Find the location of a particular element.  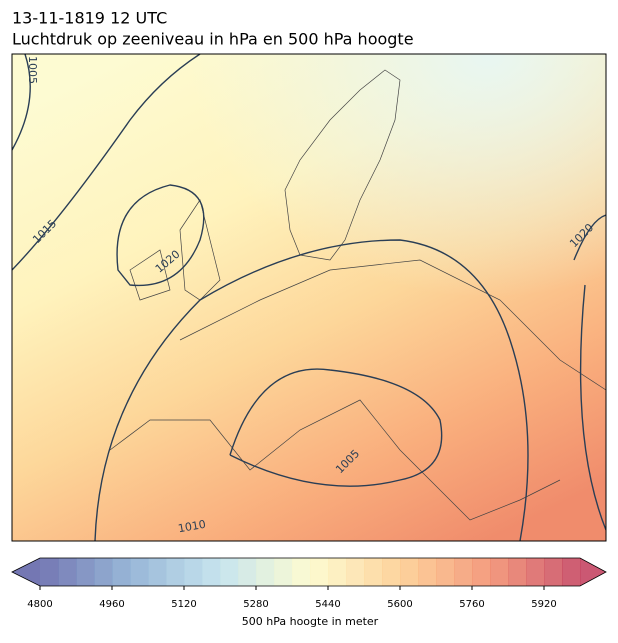

colorbar-tick-label: 5120 is located at coordinates (183, 604).